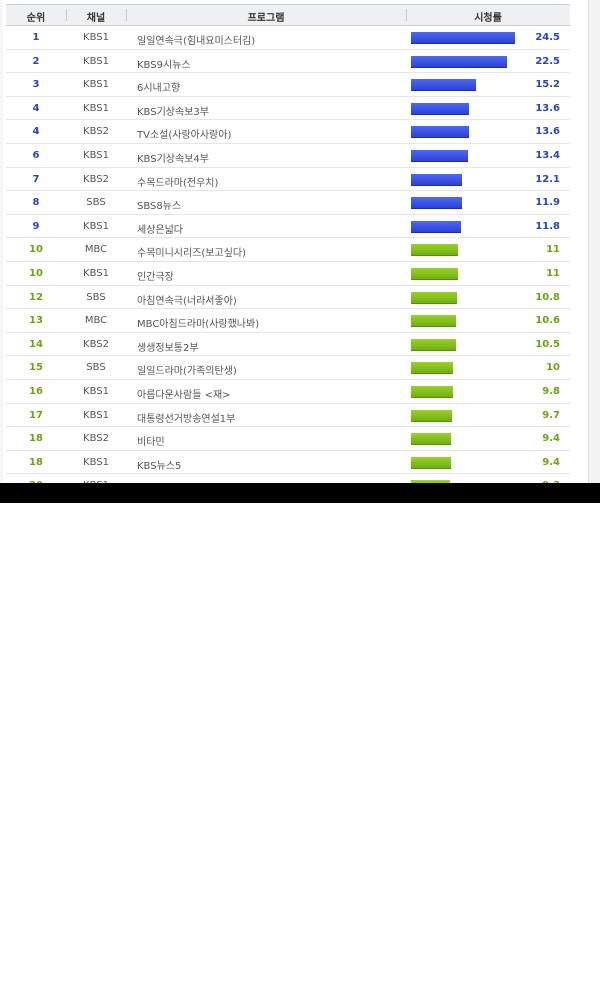 The image size is (600, 982). I want to click on table-row: 13 MBC MBC아침드라마(사랑했나봐) 10.6, so click(288, 321).